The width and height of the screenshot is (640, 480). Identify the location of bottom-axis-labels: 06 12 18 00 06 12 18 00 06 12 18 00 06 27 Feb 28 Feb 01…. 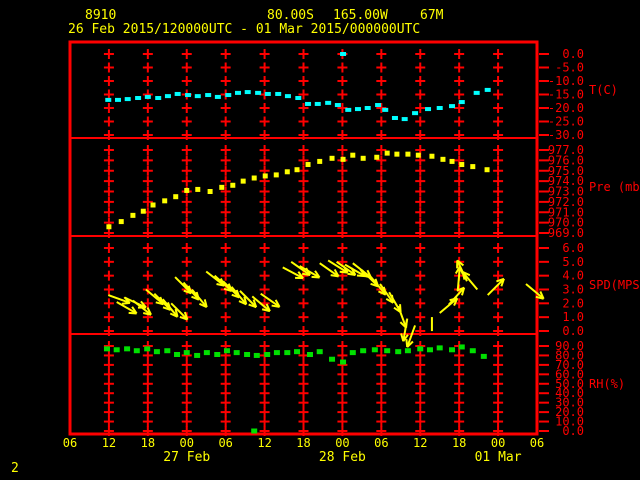
(303, 450).